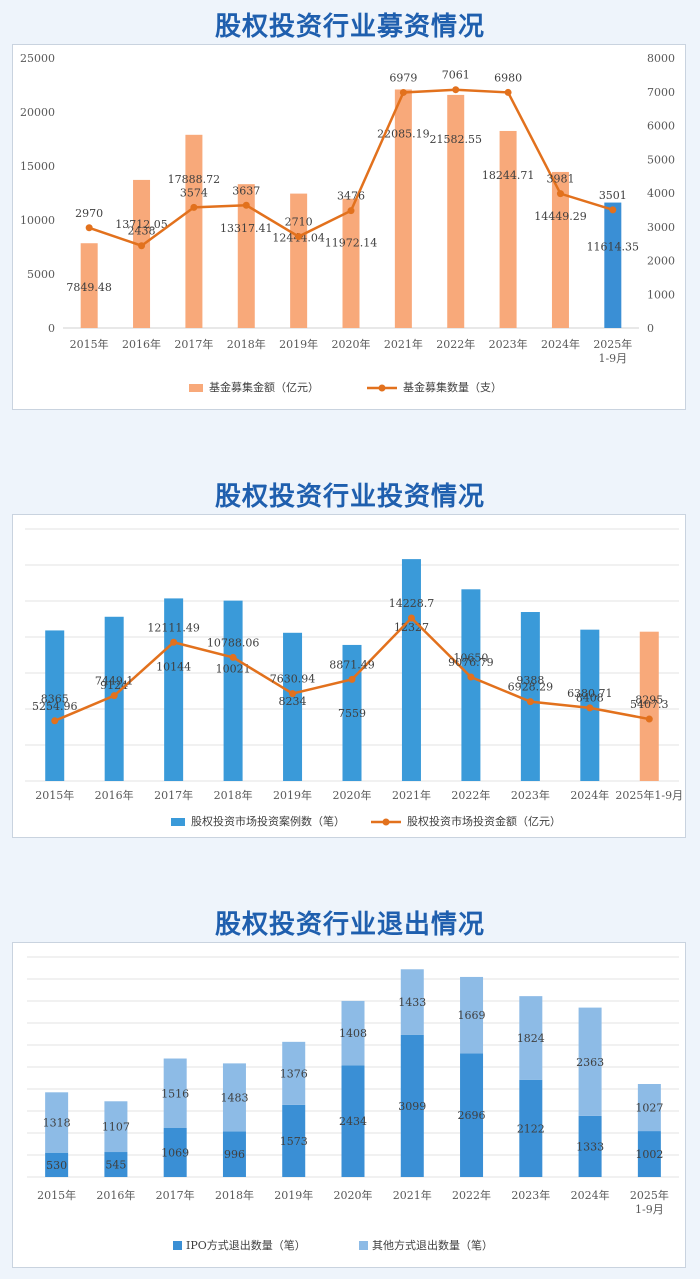  I want to click on fundraising-count-label: 2970, so click(89, 213).